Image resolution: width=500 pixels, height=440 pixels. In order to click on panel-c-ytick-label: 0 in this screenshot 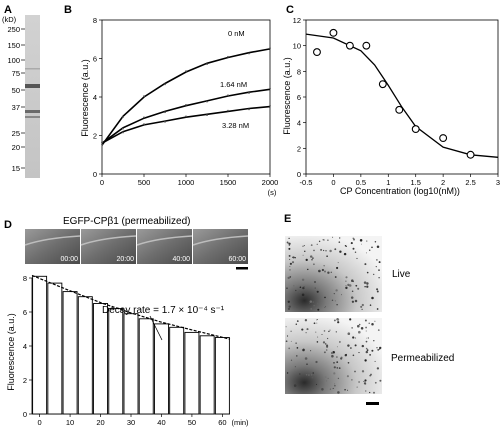, I will do `click(299, 174)`.